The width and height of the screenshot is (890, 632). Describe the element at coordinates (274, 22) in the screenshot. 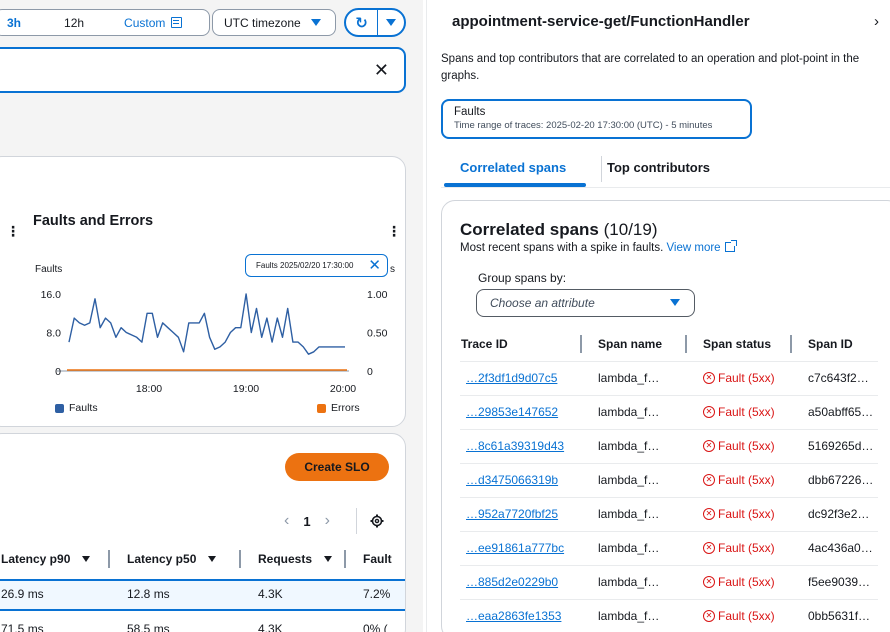

I see `timezone-select: UTC timezone` at that location.